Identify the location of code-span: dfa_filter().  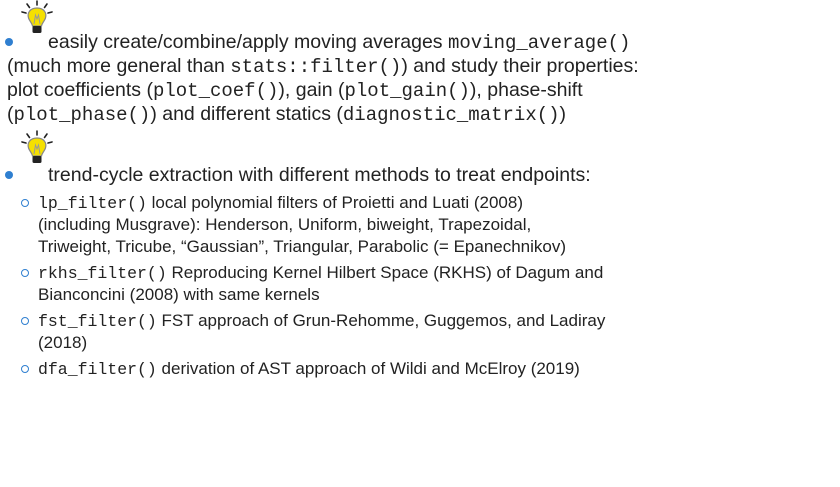
(97, 369).